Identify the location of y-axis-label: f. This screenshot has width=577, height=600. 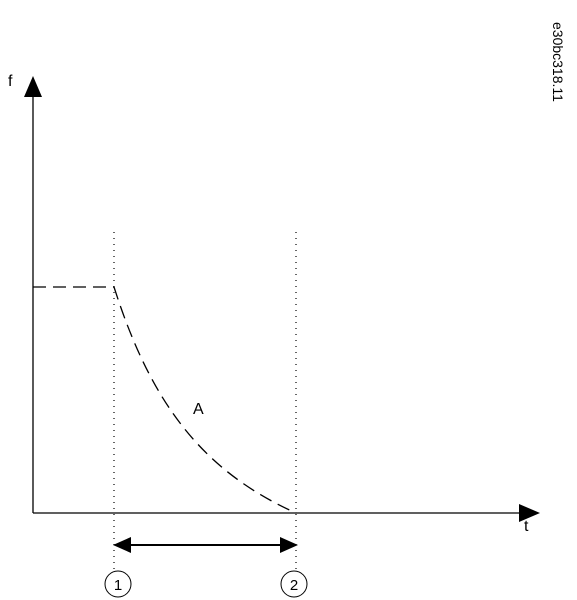
(10, 81).